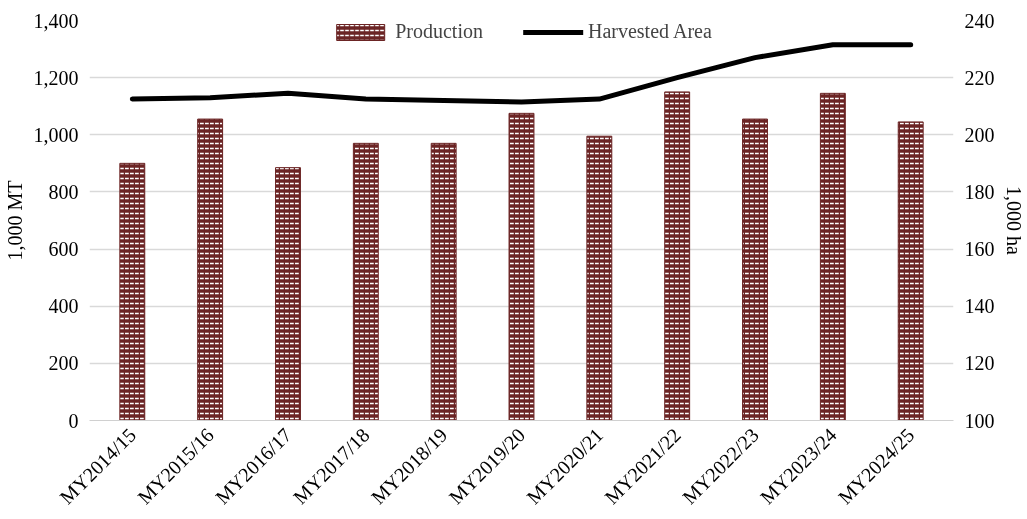  What do you see at coordinates (63, 306) in the screenshot?
I see `y-tick-label: 400` at bounding box center [63, 306].